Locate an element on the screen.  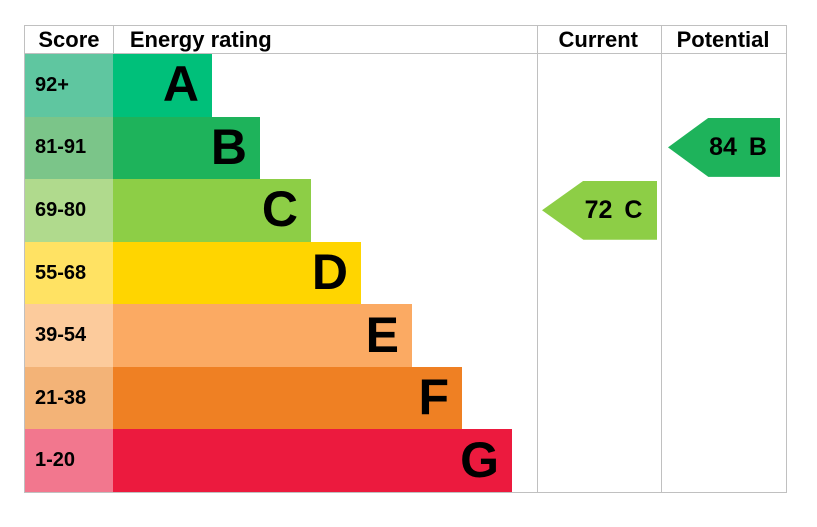
band-score: 92+ is located at coordinates (69, 85).